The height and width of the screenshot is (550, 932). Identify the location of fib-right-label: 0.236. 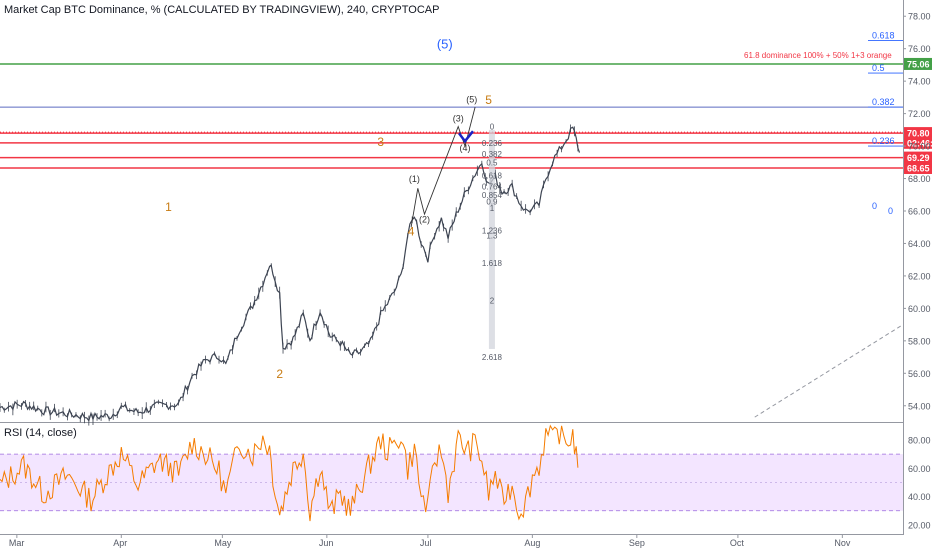
(883, 141).